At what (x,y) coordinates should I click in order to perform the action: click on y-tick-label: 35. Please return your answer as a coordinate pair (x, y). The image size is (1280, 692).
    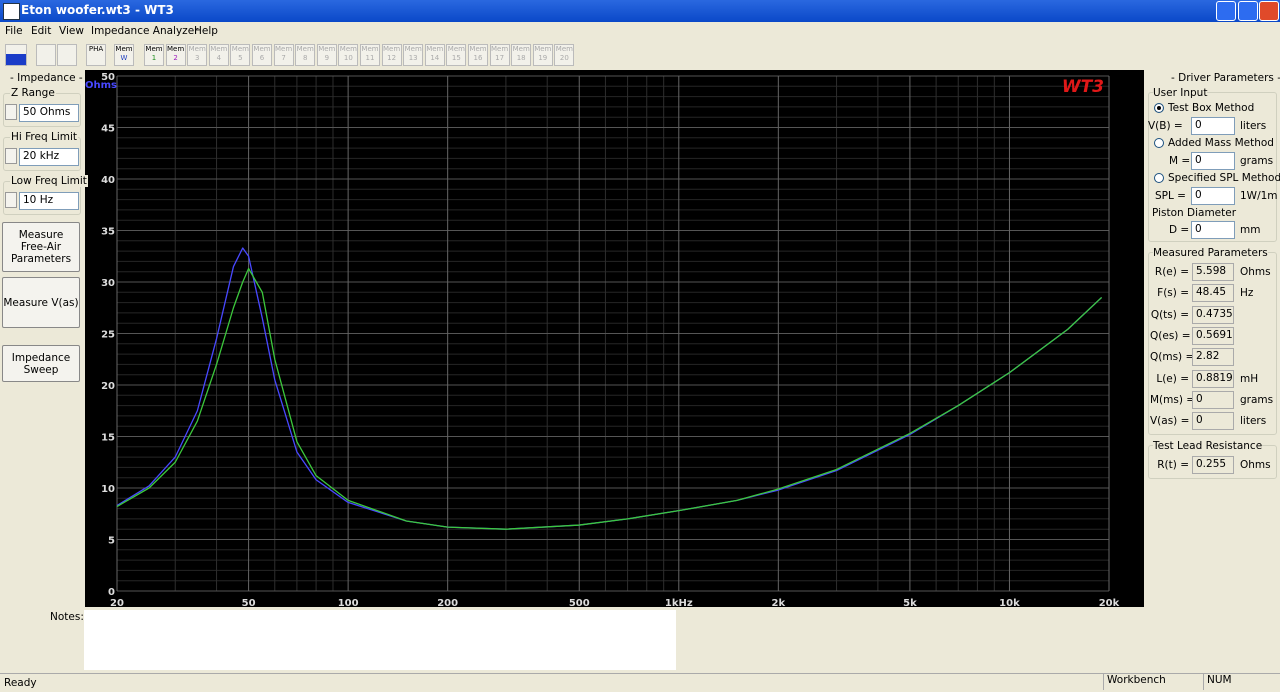
    Looking at the image, I should click on (108, 232).